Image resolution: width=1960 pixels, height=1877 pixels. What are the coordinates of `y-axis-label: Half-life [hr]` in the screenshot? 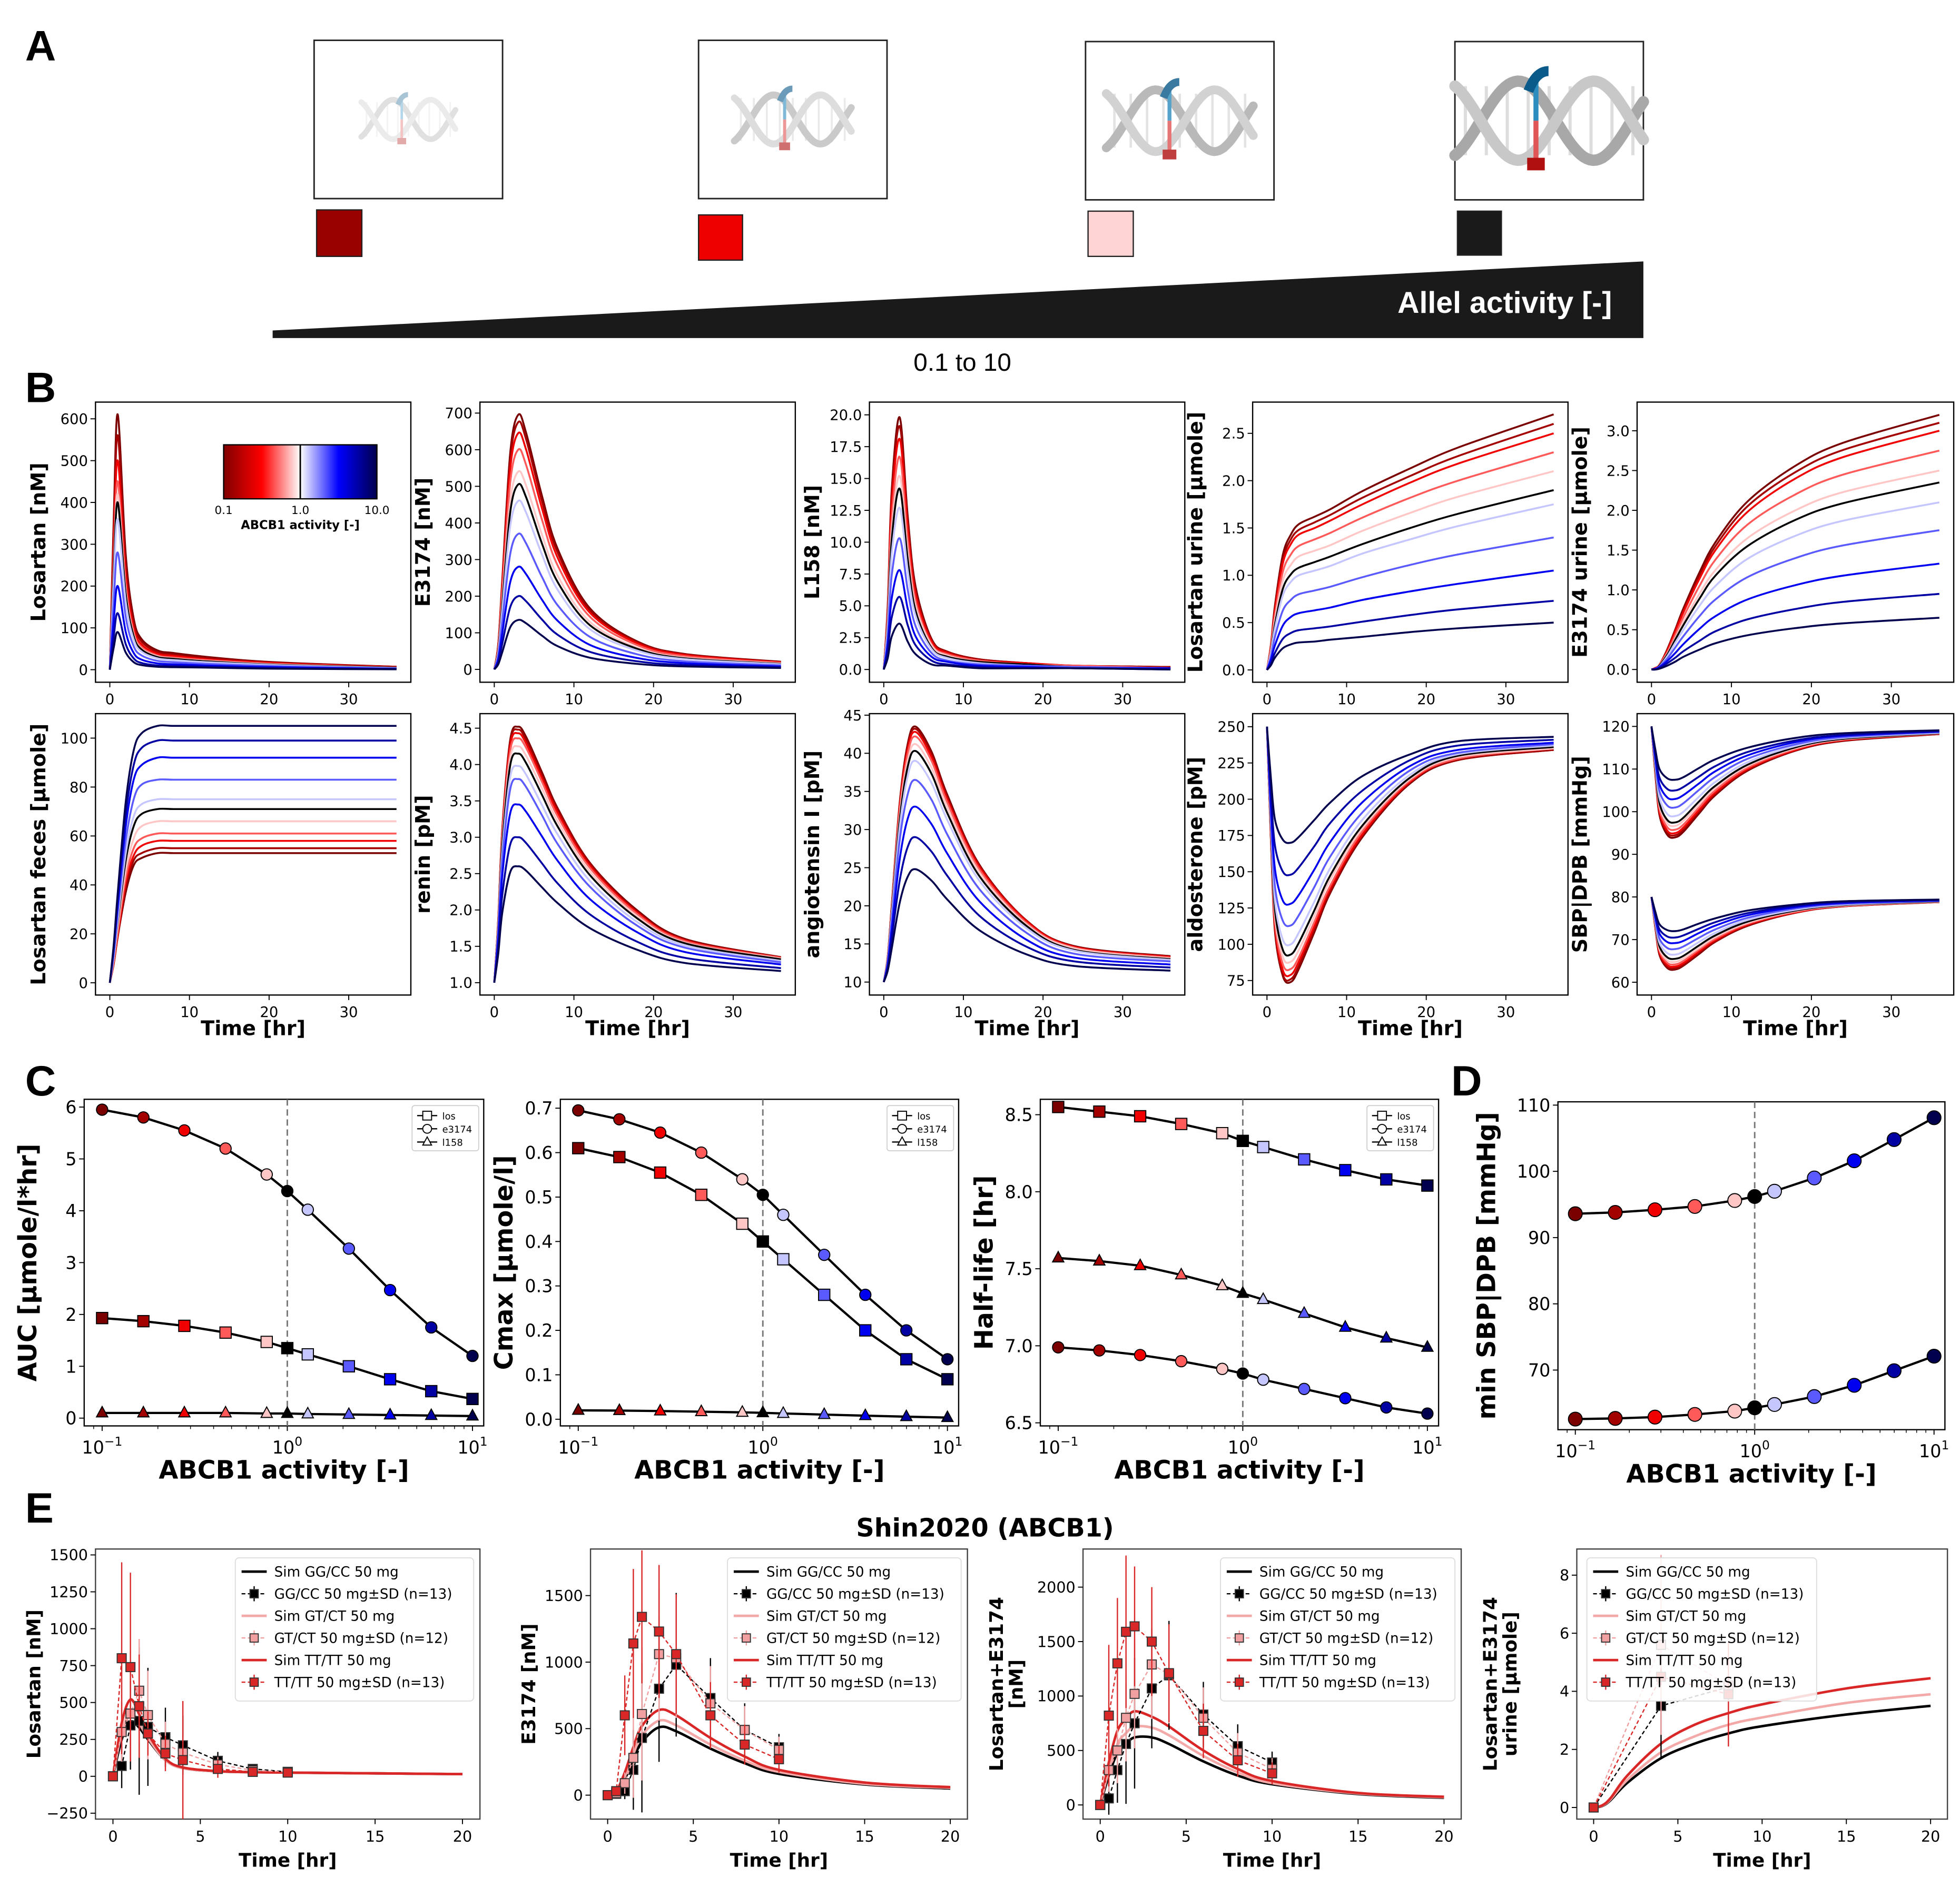 It's located at (984, 1262).